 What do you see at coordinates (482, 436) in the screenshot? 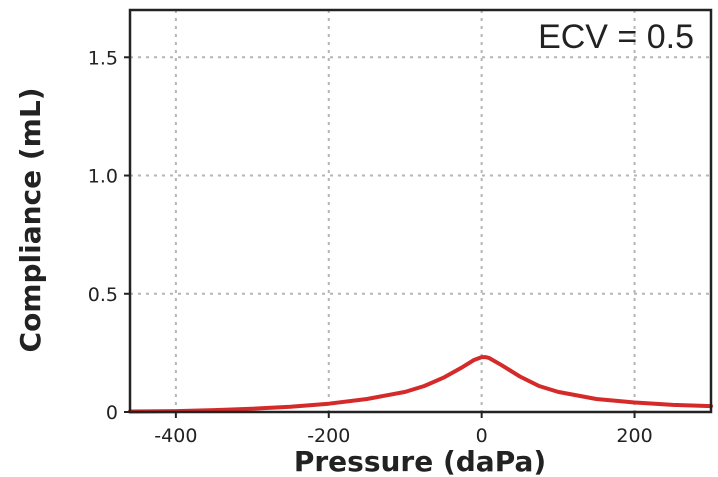
I see `x-tick-label-2: 0` at bounding box center [482, 436].